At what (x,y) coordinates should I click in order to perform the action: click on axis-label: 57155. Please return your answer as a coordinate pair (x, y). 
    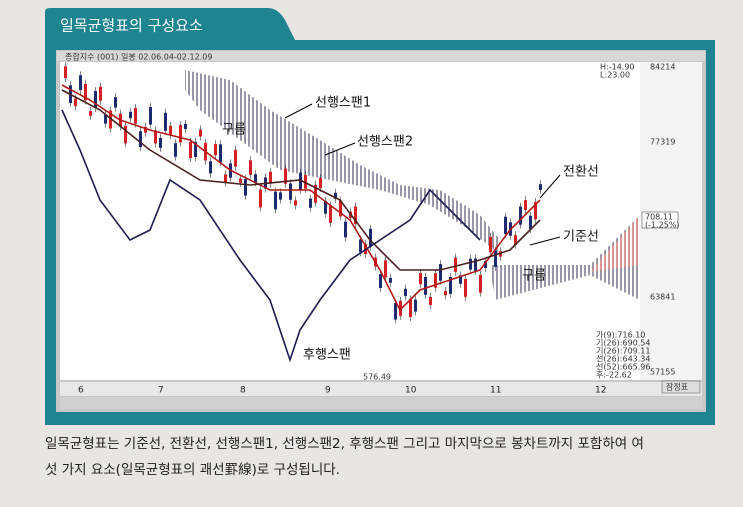
    Looking at the image, I should click on (662, 372).